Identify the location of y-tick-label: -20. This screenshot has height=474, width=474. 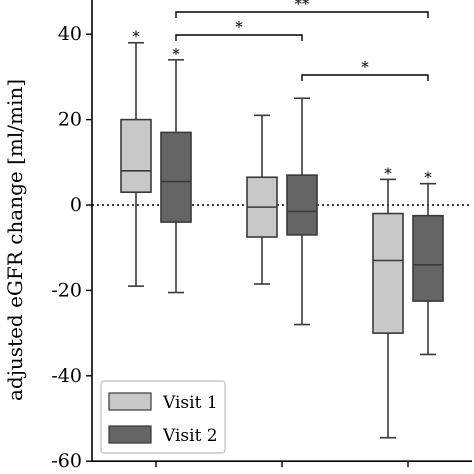
(66, 290).